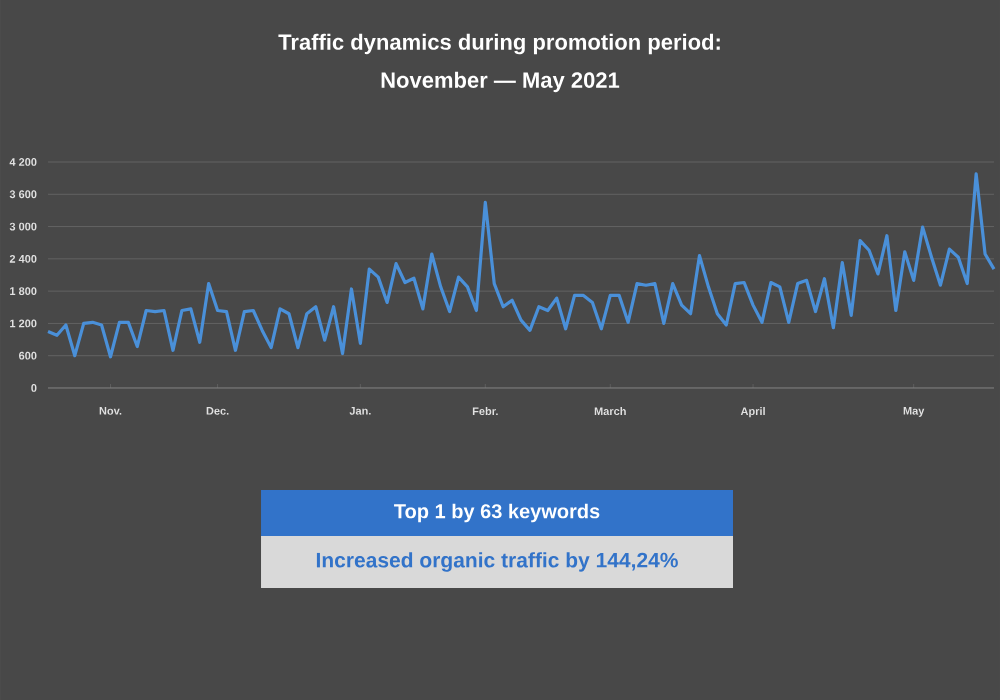 This screenshot has width=1000, height=700. What do you see at coordinates (500, 82) in the screenshot?
I see `chart-subtitle: November — May 2021` at bounding box center [500, 82].